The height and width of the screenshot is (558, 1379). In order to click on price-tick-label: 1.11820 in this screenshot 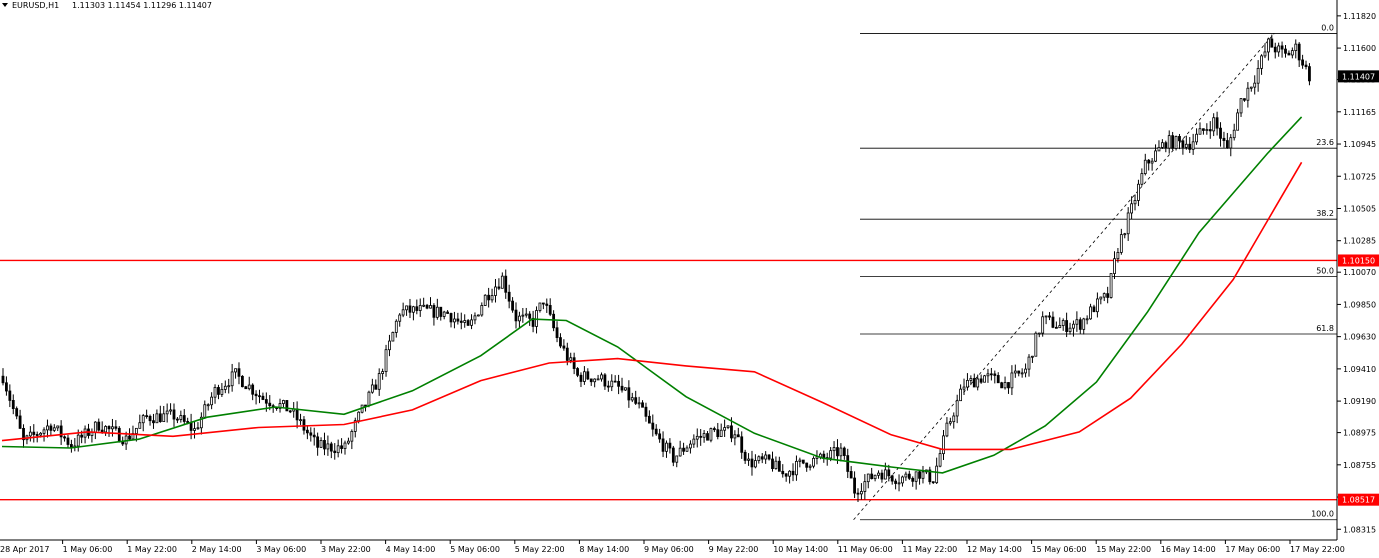, I will do `click(1359, 16)`.